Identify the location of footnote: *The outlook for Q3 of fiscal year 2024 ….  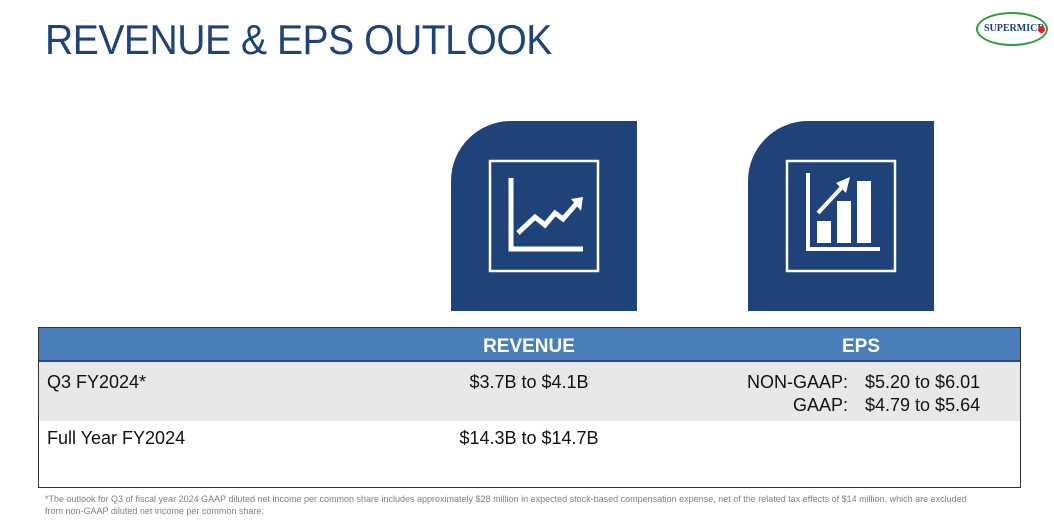
(506, 505).